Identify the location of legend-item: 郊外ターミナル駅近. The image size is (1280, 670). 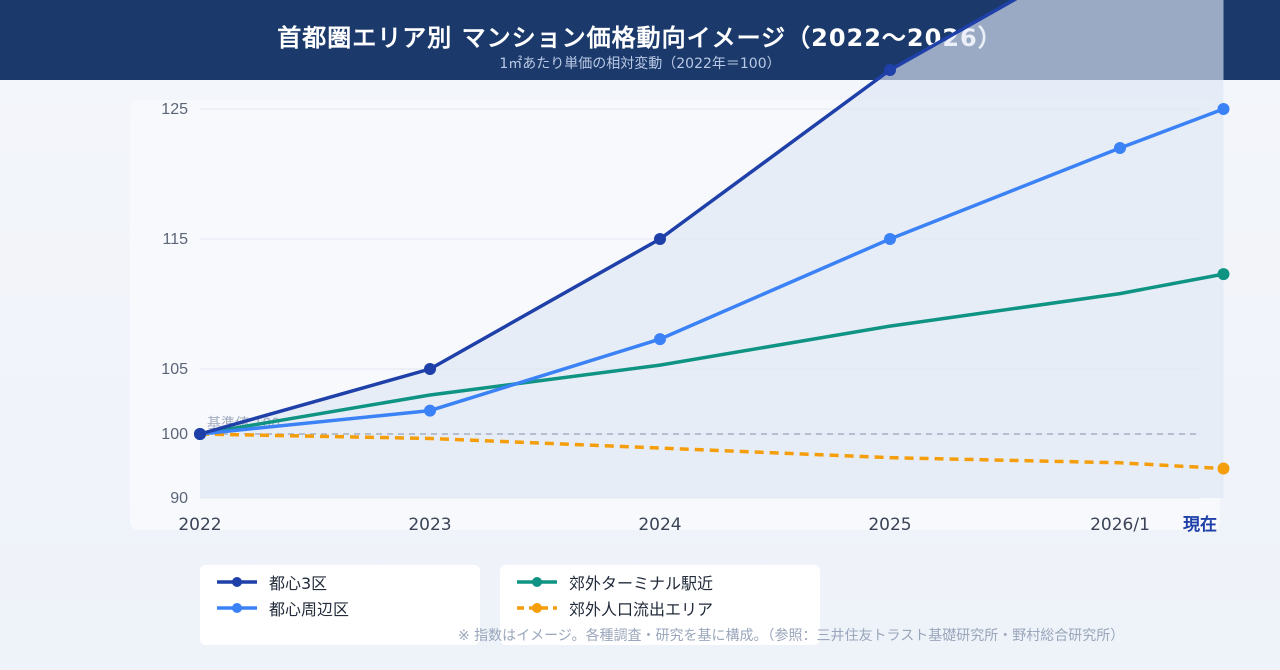
(614, 582).